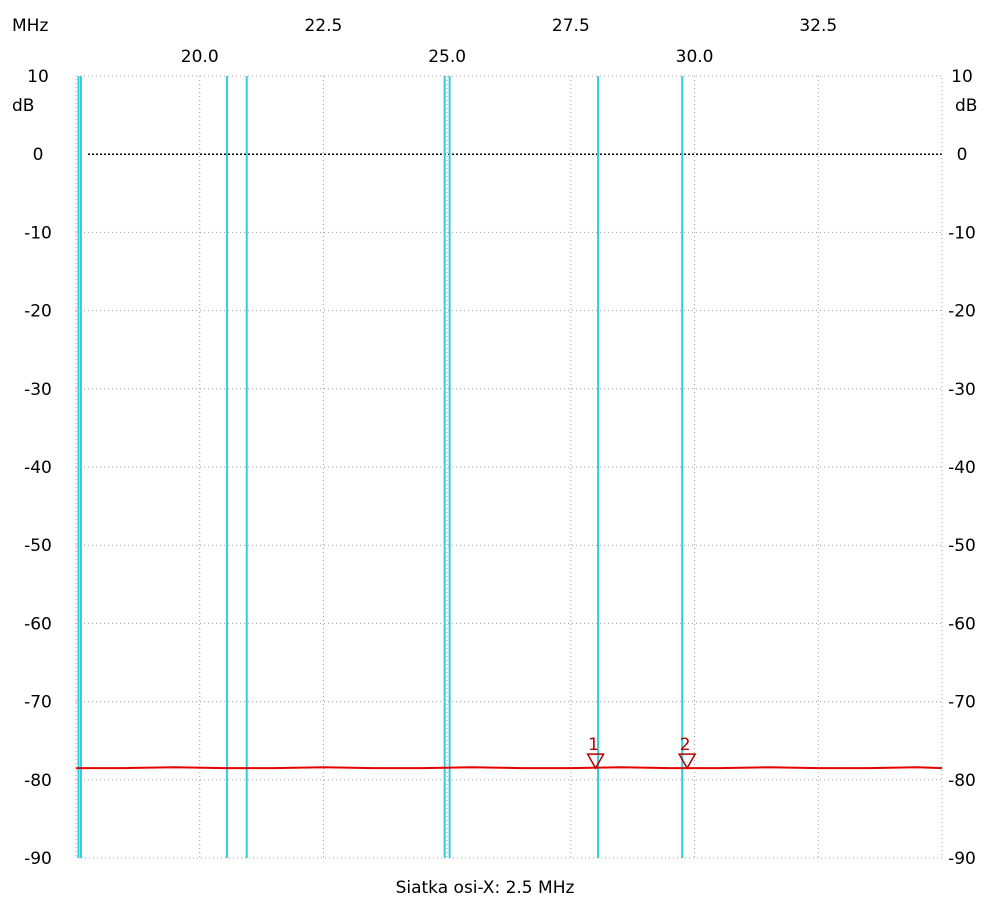 This screenshot has width=986, height=904. Describe the element at coordinates (38, 155) in the screenshot. I see `y-tick-label-left: 0` at that location.